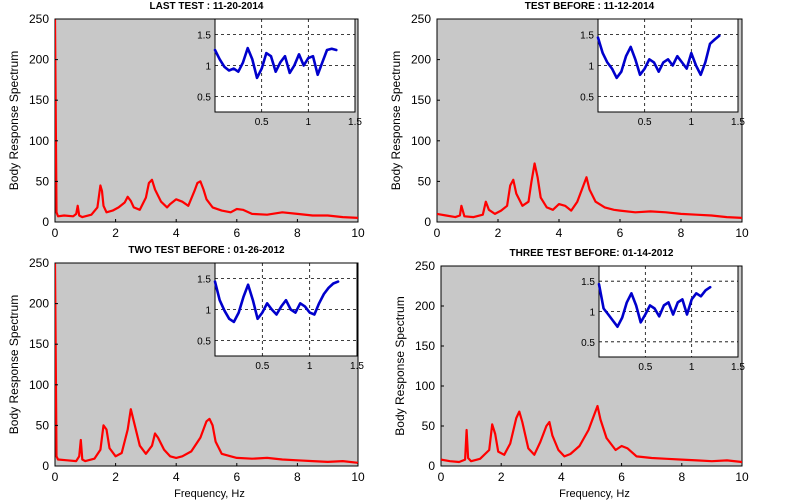 The height and width of the screenshot is (500, 792). Describe the element at coordinates (206, 250) in the screenshot. I see `subplot-title: TWO TEST BEFORE : 01-26-2012` at that location.